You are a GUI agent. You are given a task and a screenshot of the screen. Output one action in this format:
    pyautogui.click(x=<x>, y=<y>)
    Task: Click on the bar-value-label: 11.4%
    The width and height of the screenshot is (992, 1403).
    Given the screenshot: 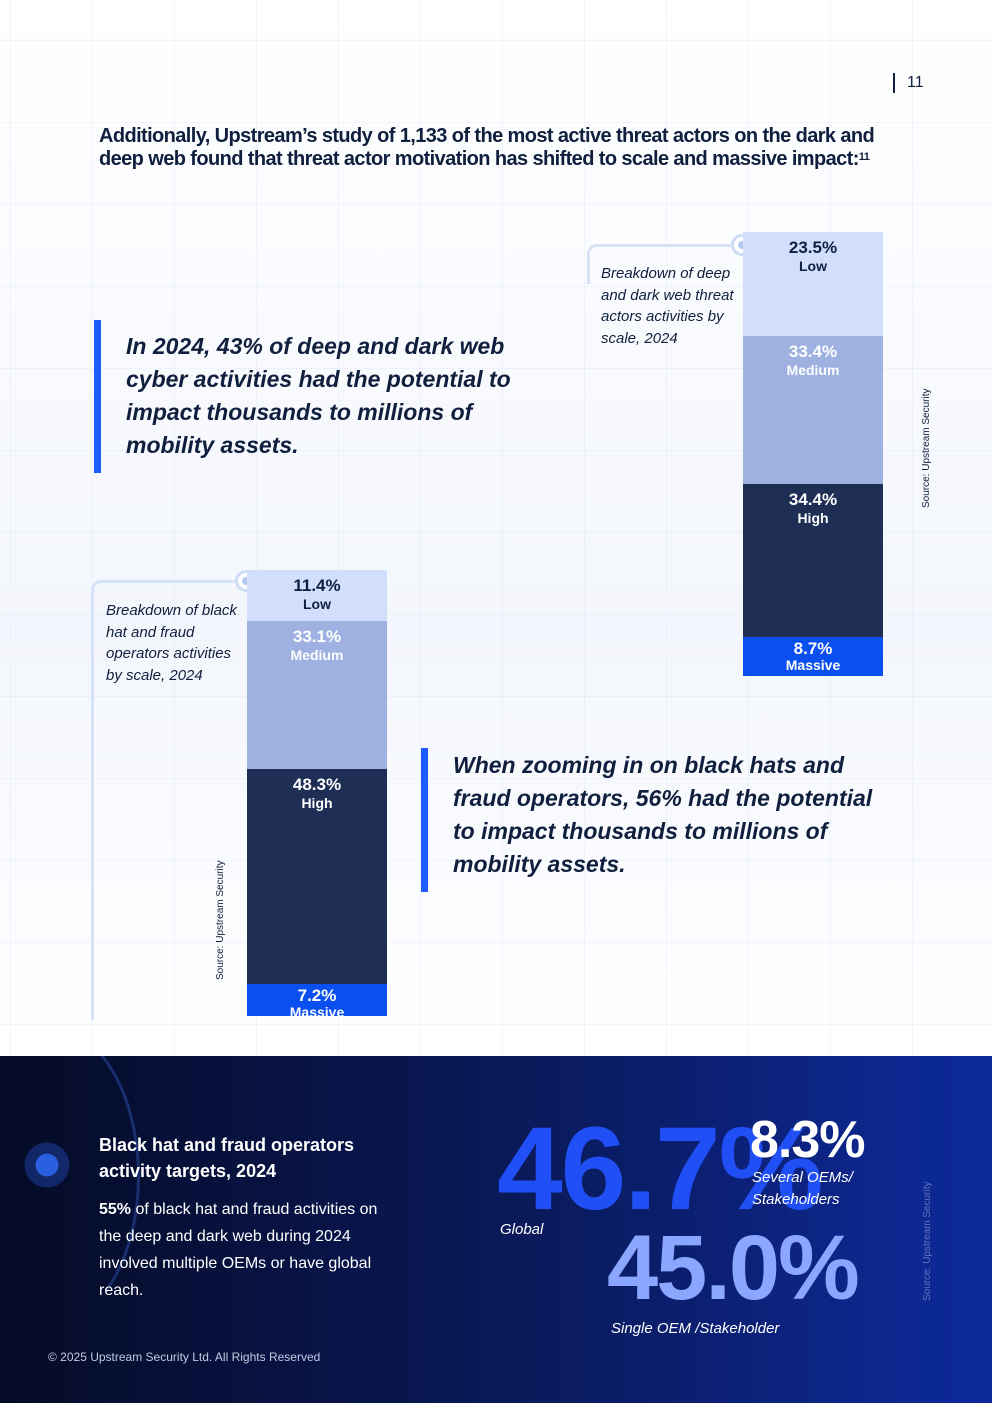 What is the action you would take?
    pyautogui.click(x=317, y=585)
    